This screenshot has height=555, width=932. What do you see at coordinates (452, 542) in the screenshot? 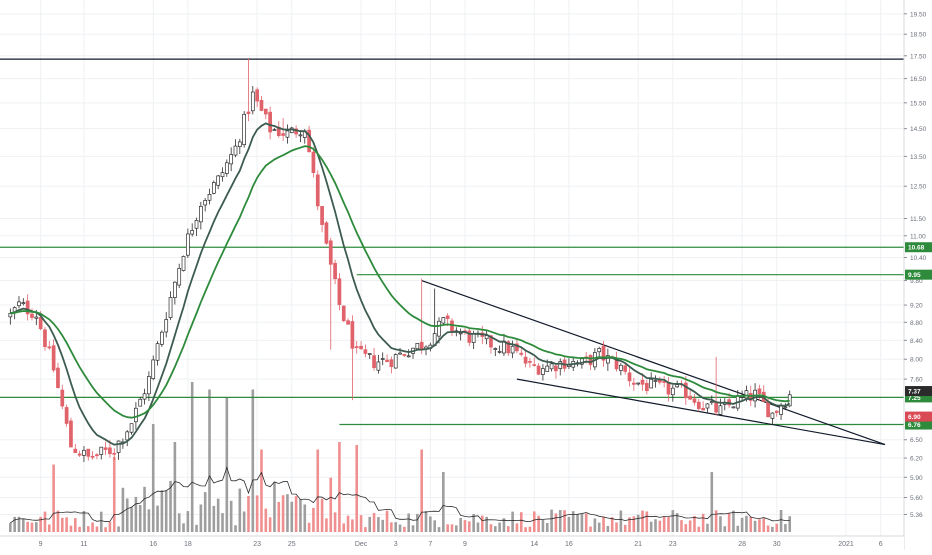
I see `time-axis: 9 11 16 18 23 25 Dec 3 7 9 14 16 21 23 28 30 2021 6` at bounding box center [452, 542].